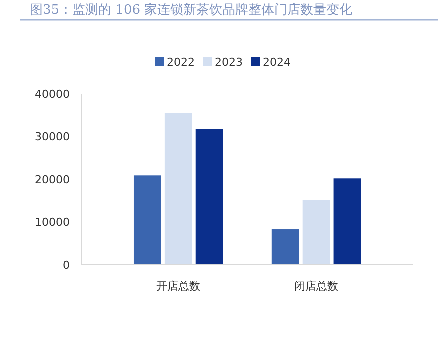  What do you see at coordinates (181, 62) in the screenshot?
I see `legend-label: 2022` at bounding box center [181, 62].